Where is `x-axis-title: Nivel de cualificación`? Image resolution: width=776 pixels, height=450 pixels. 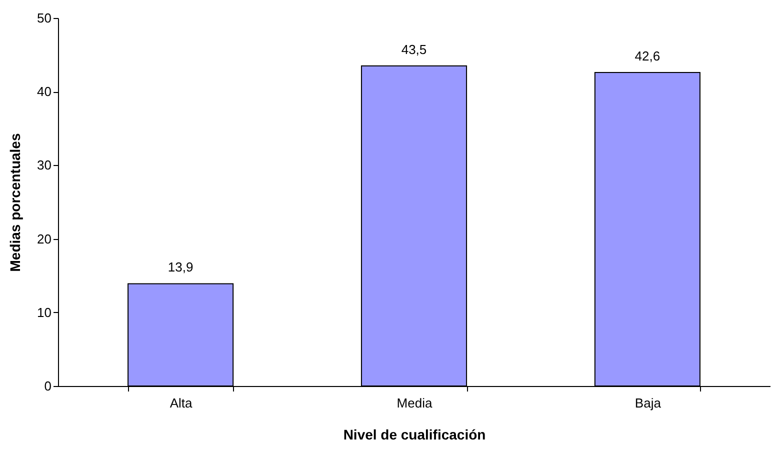
x-axis-title: Nivel de cualificación is located at coordinates (414, 434).